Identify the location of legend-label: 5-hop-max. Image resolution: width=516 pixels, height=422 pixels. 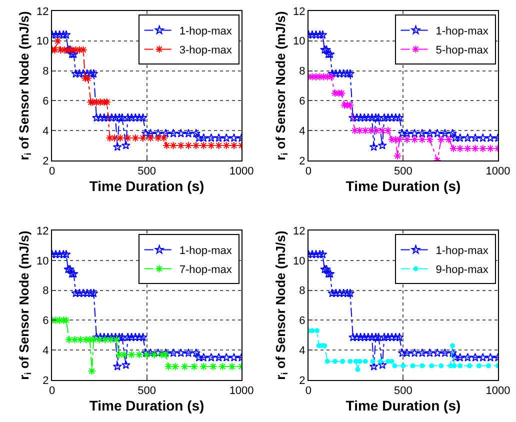
(462, 50).